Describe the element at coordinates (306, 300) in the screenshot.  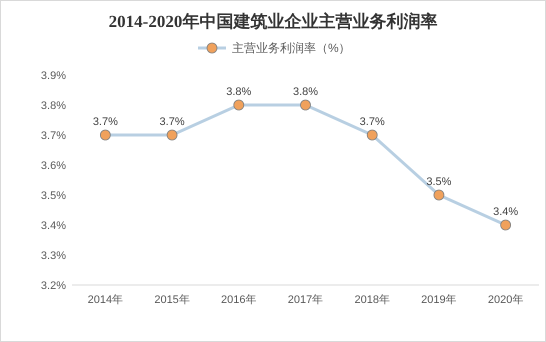
I see `x-tick-label: 2017年` at that location.